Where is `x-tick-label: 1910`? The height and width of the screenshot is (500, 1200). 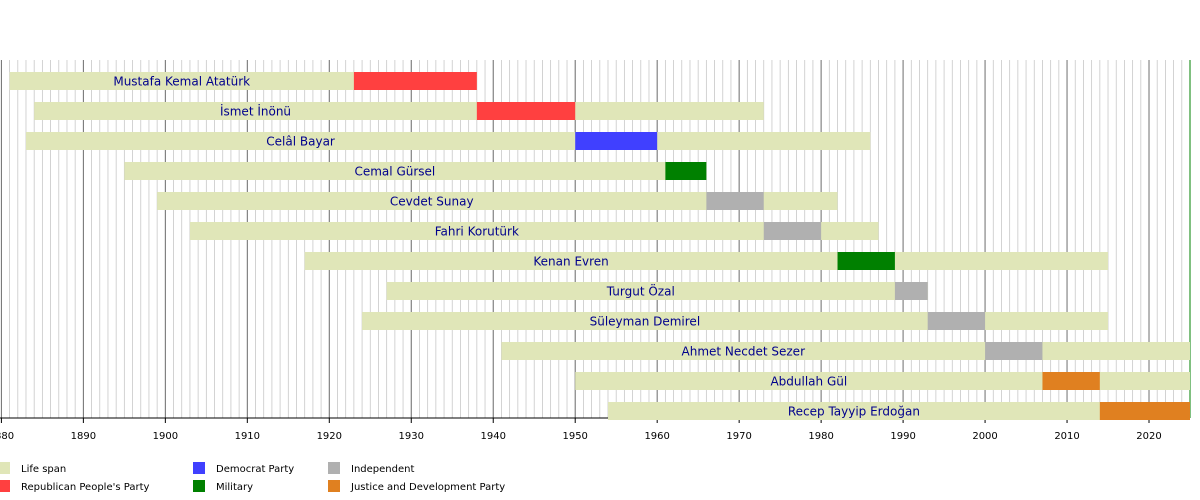 x-tick-label: 1910 is located at coordinates (247, 436).